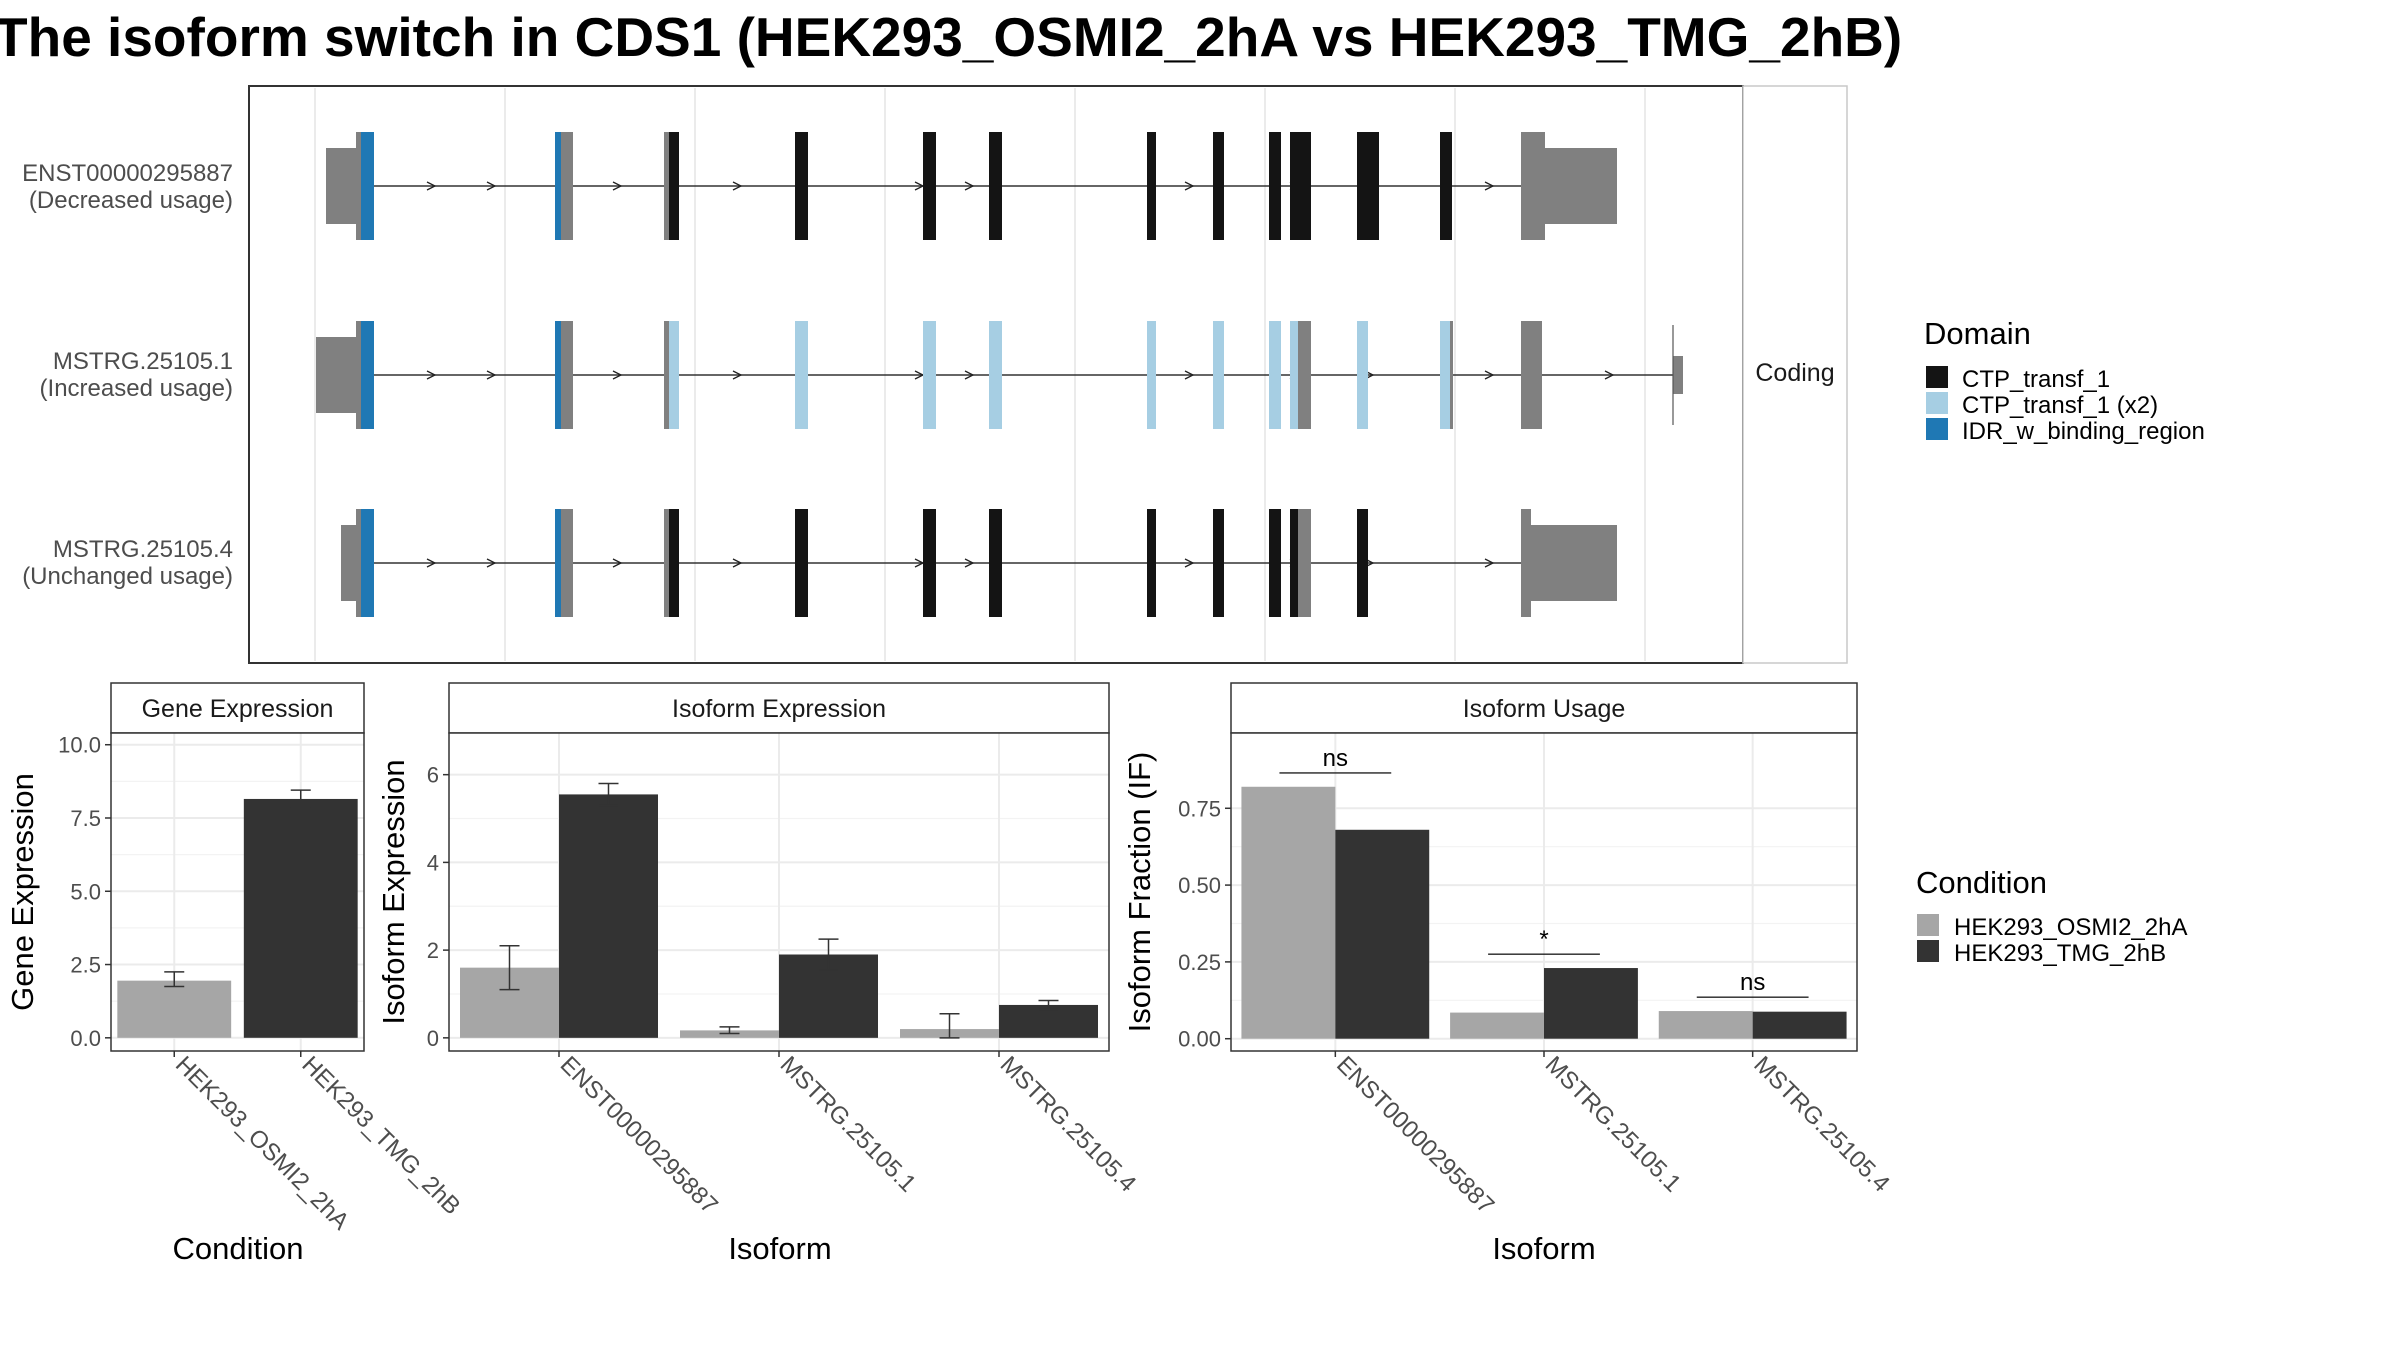  What do you see at coordinates (143, 361) in the screenshot?
I see `track-label-name-1: MSTRG.25105.1` at bounding box center [143, 361].